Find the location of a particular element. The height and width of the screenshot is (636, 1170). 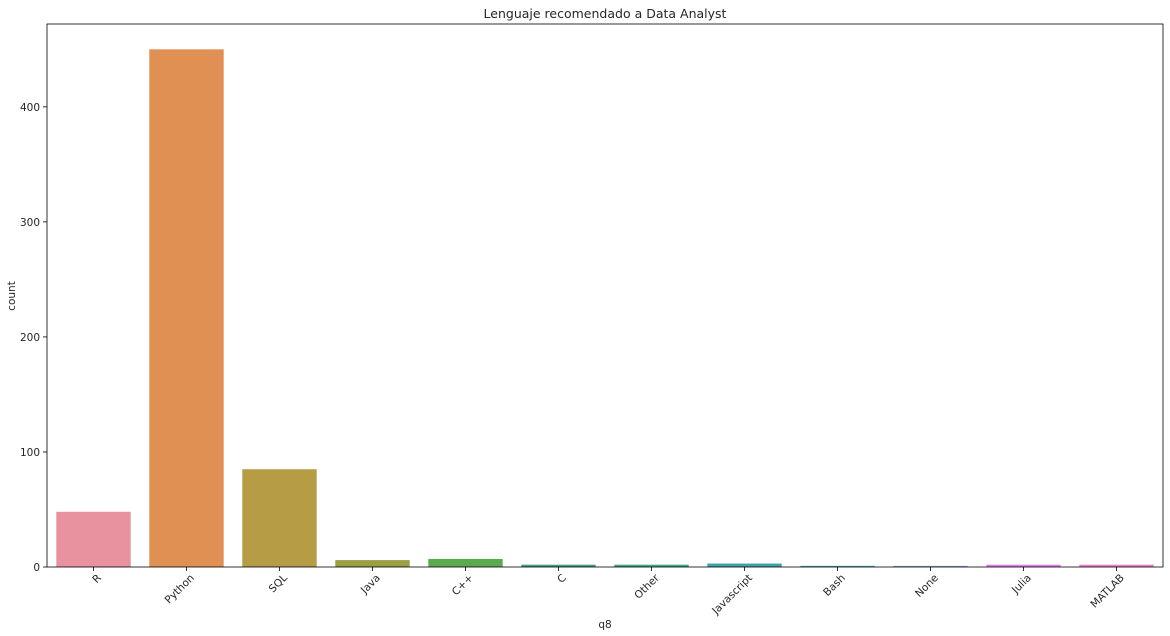

y-tick-label: 200 is located at coordinates (30, 338).